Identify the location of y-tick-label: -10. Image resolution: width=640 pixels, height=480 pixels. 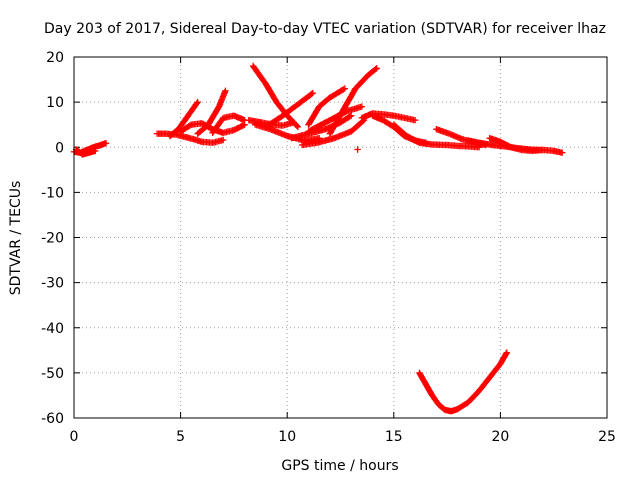
(52, 193).